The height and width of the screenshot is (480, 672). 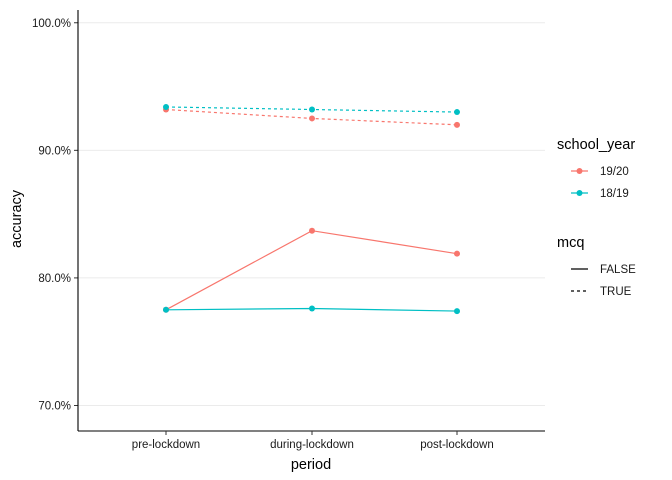 I want to click on series-line, so click(x=311, y=270).